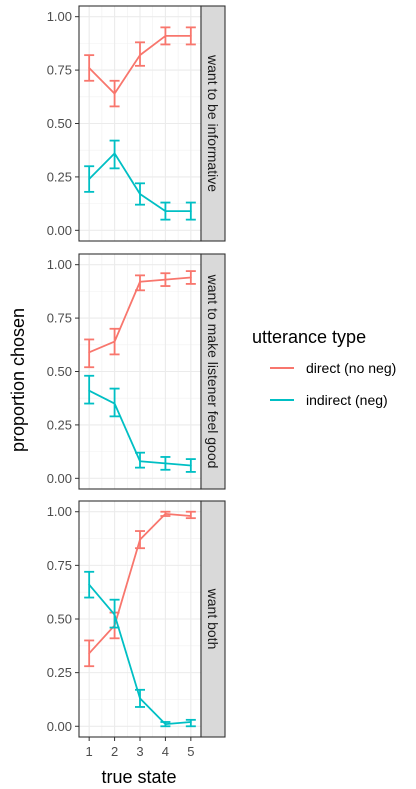 Image resolution: width=416 pixels, height=789 pixels. What do you see at coordinates (190, 751) in the screenshot?
I see `x-tick-label: 5` at bounding box center [190, 751].